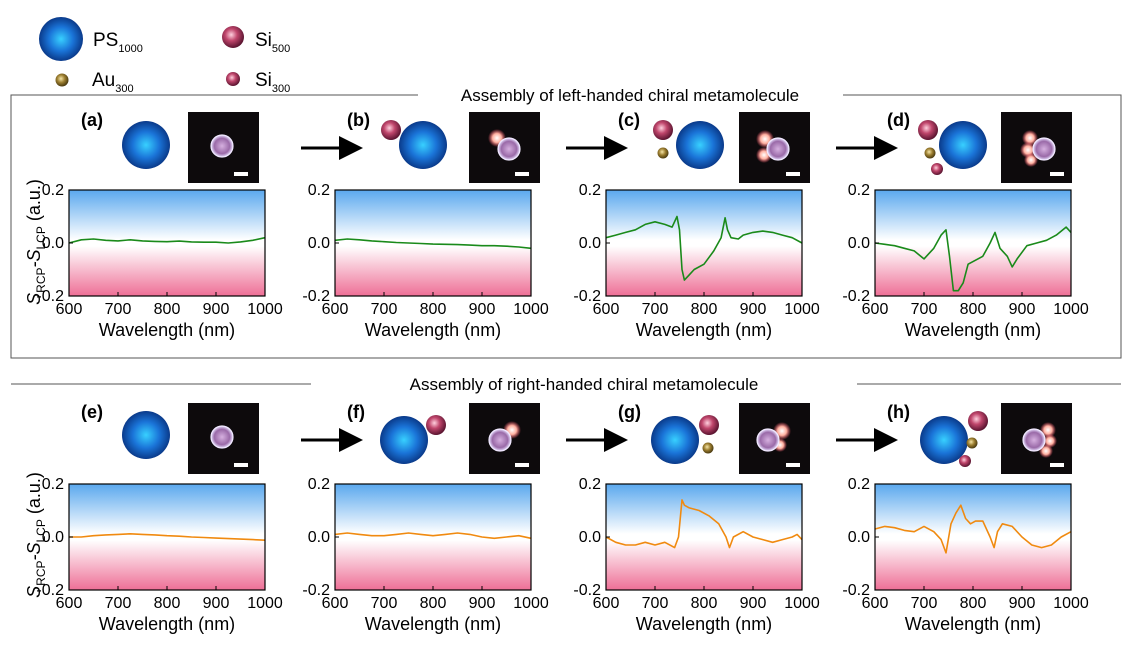 Image resolution: width=1131 pixels, height=648 pixels. What do you see at coordinates (94, 82) in the screenshot?
I see `legend-item-au300: Au300` at bounding box center [94, 82].